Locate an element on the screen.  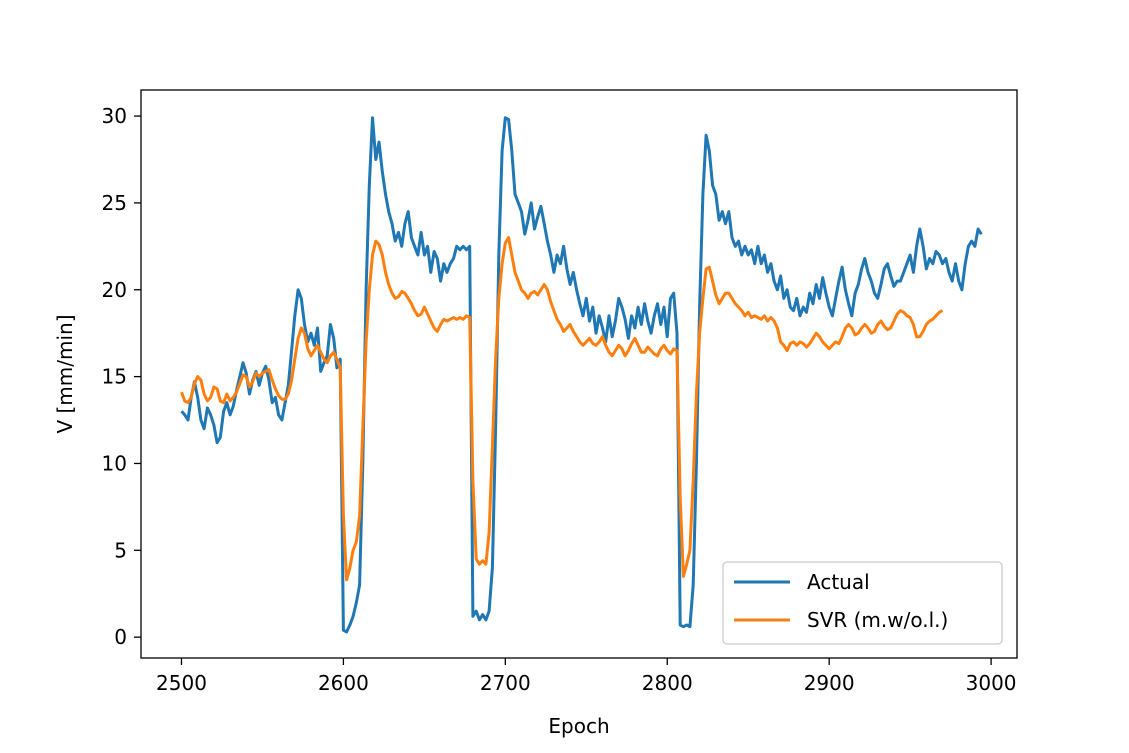
y-tick-label: 15 is located at coordinates (114, 377).